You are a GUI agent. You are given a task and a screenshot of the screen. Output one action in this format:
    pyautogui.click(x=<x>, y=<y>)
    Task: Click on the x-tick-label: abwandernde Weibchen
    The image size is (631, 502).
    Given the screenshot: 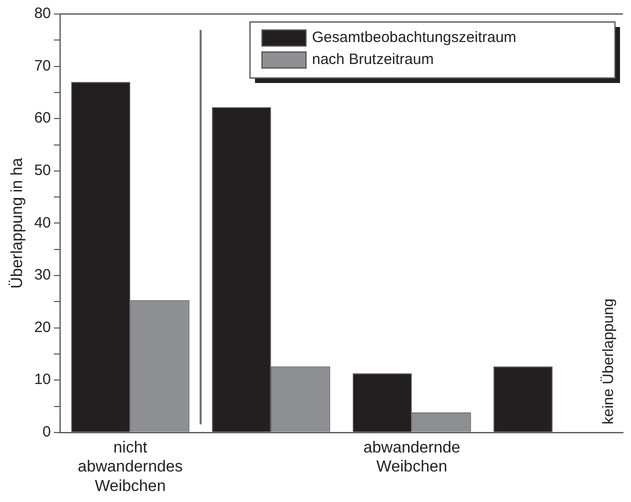 What is the action you would take?
    pyautogui.click(x=411, y=457)
    